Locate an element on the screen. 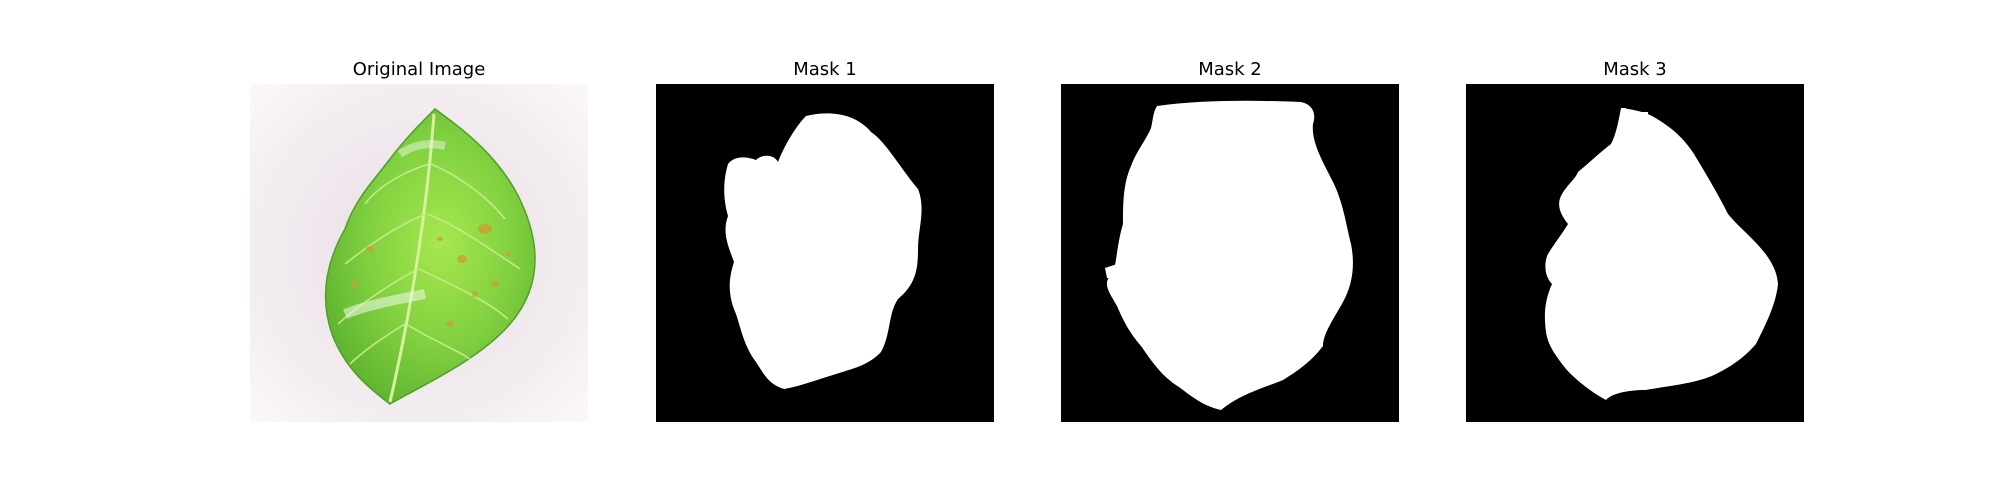 The height and width of the screenshot is (500, 2000). original-image is located at coordinates (419, 253).